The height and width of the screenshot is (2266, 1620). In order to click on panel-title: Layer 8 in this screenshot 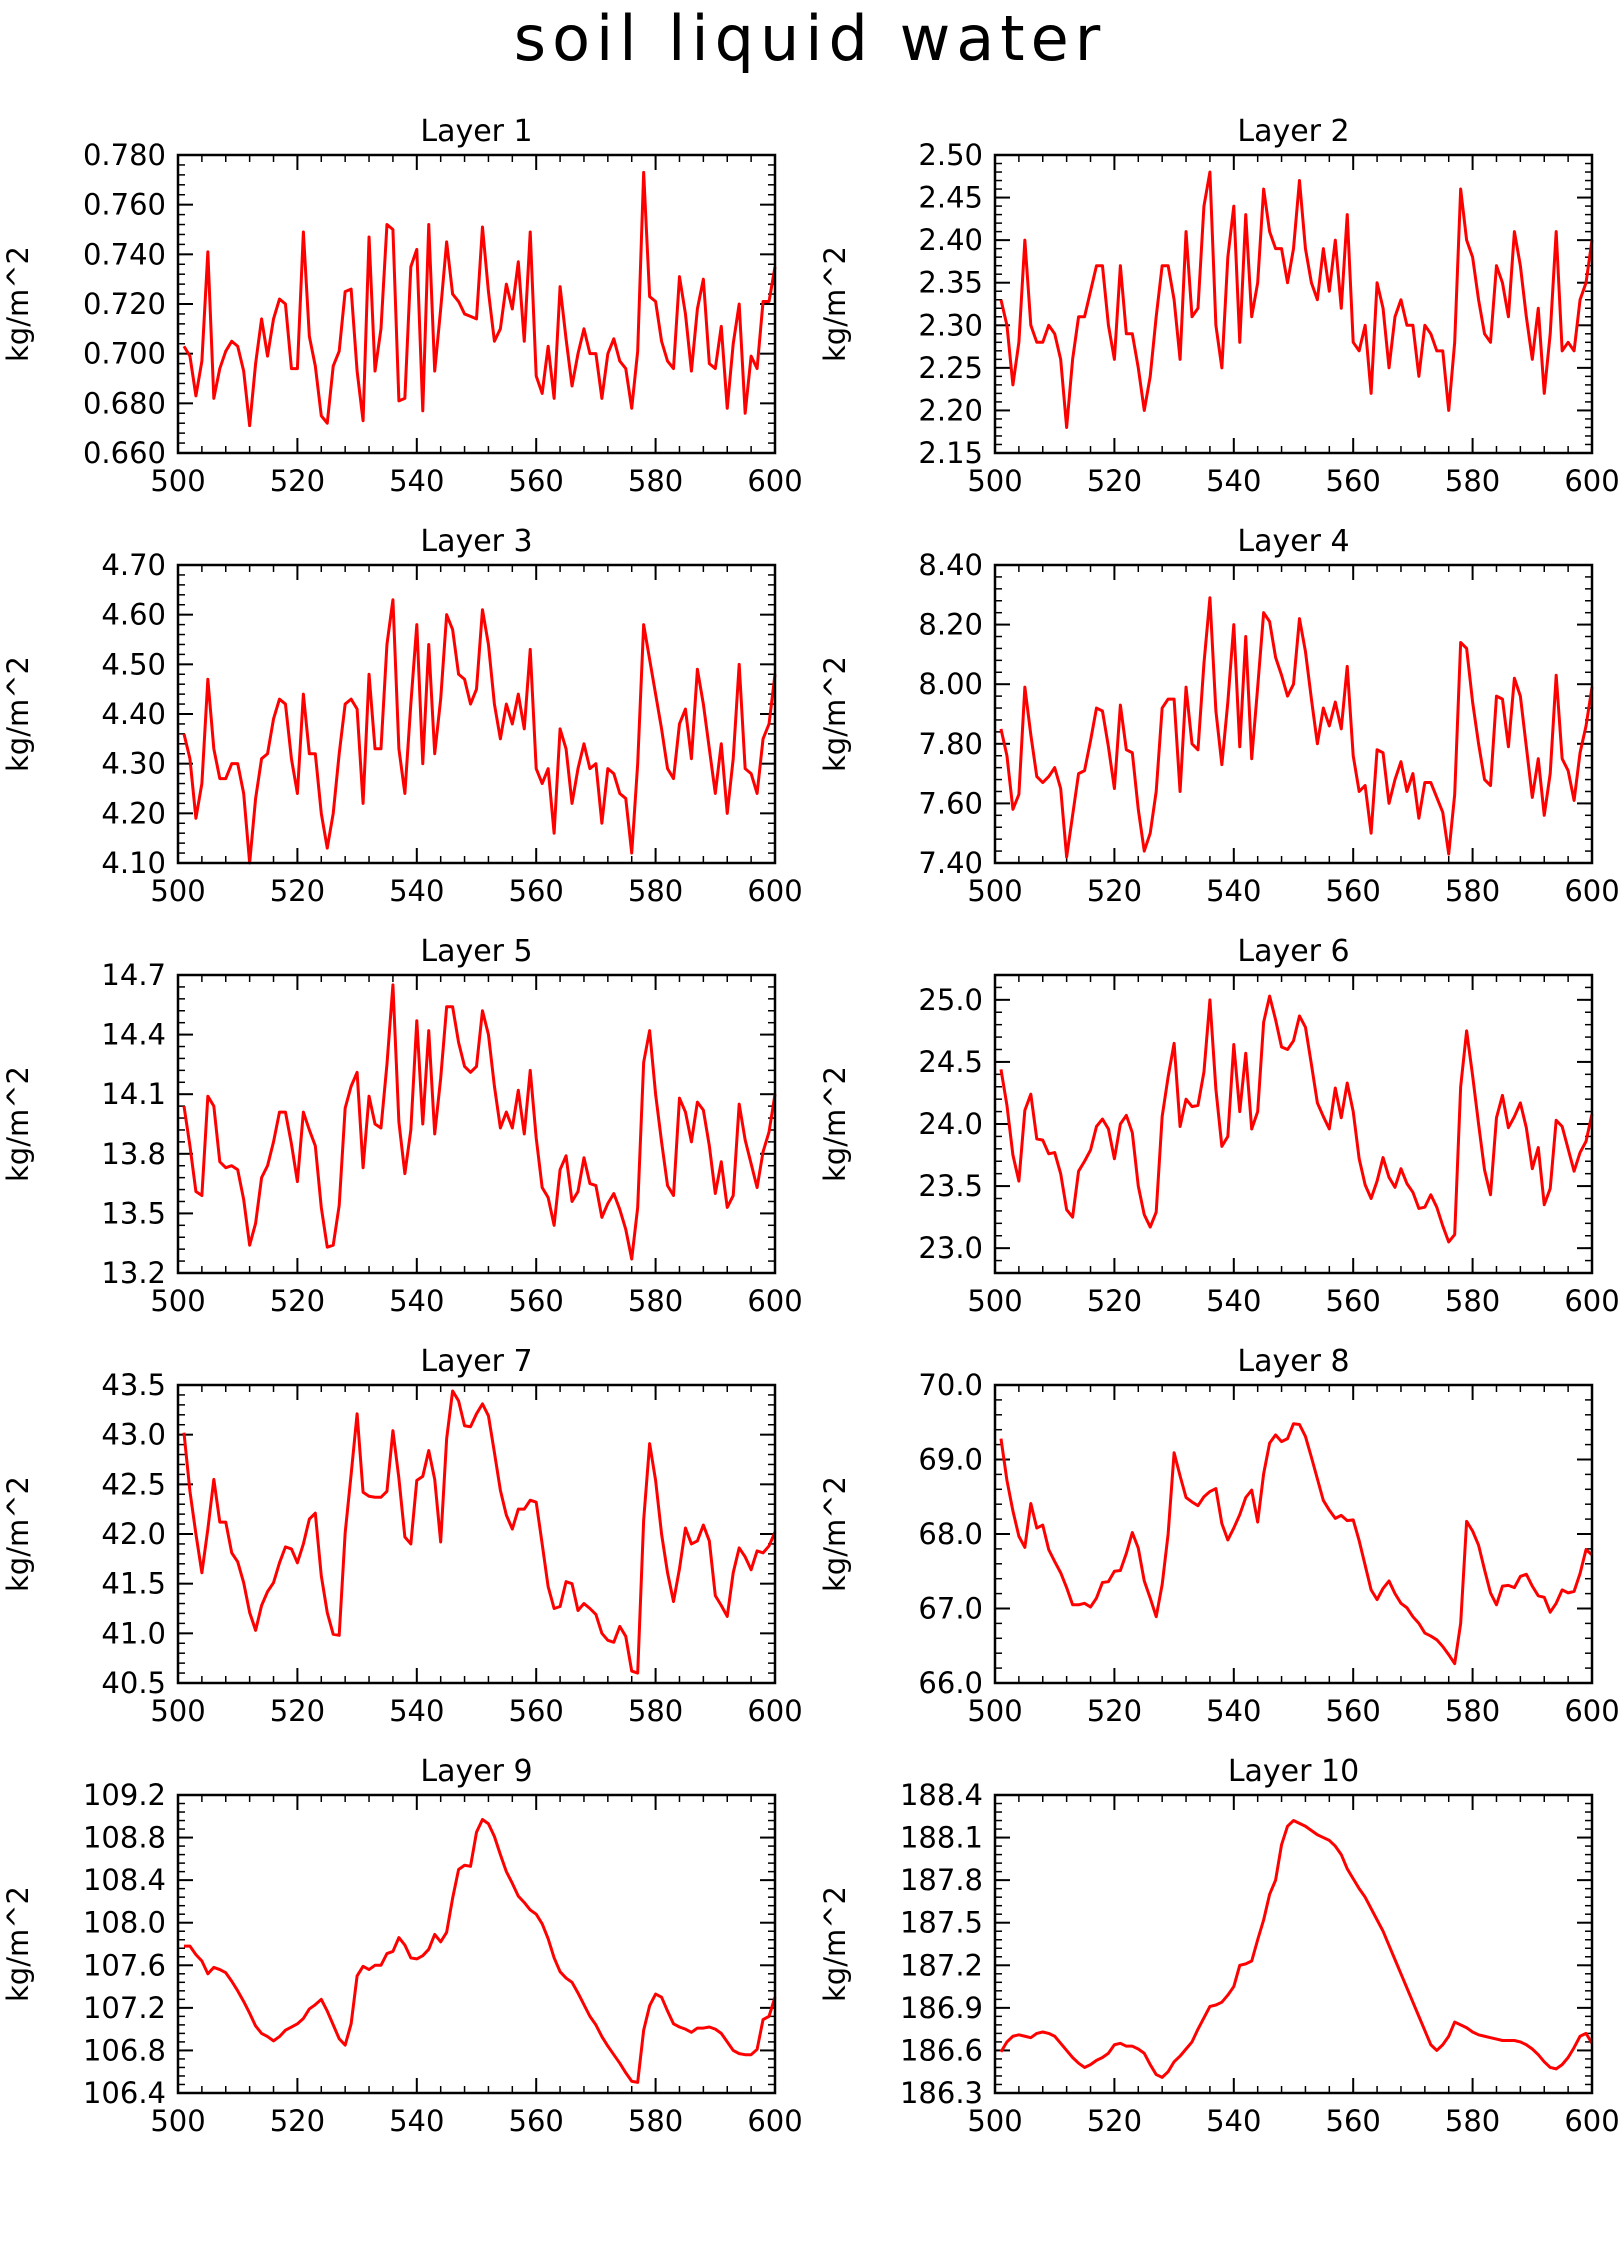, I will do `click(1293, 1361)`.